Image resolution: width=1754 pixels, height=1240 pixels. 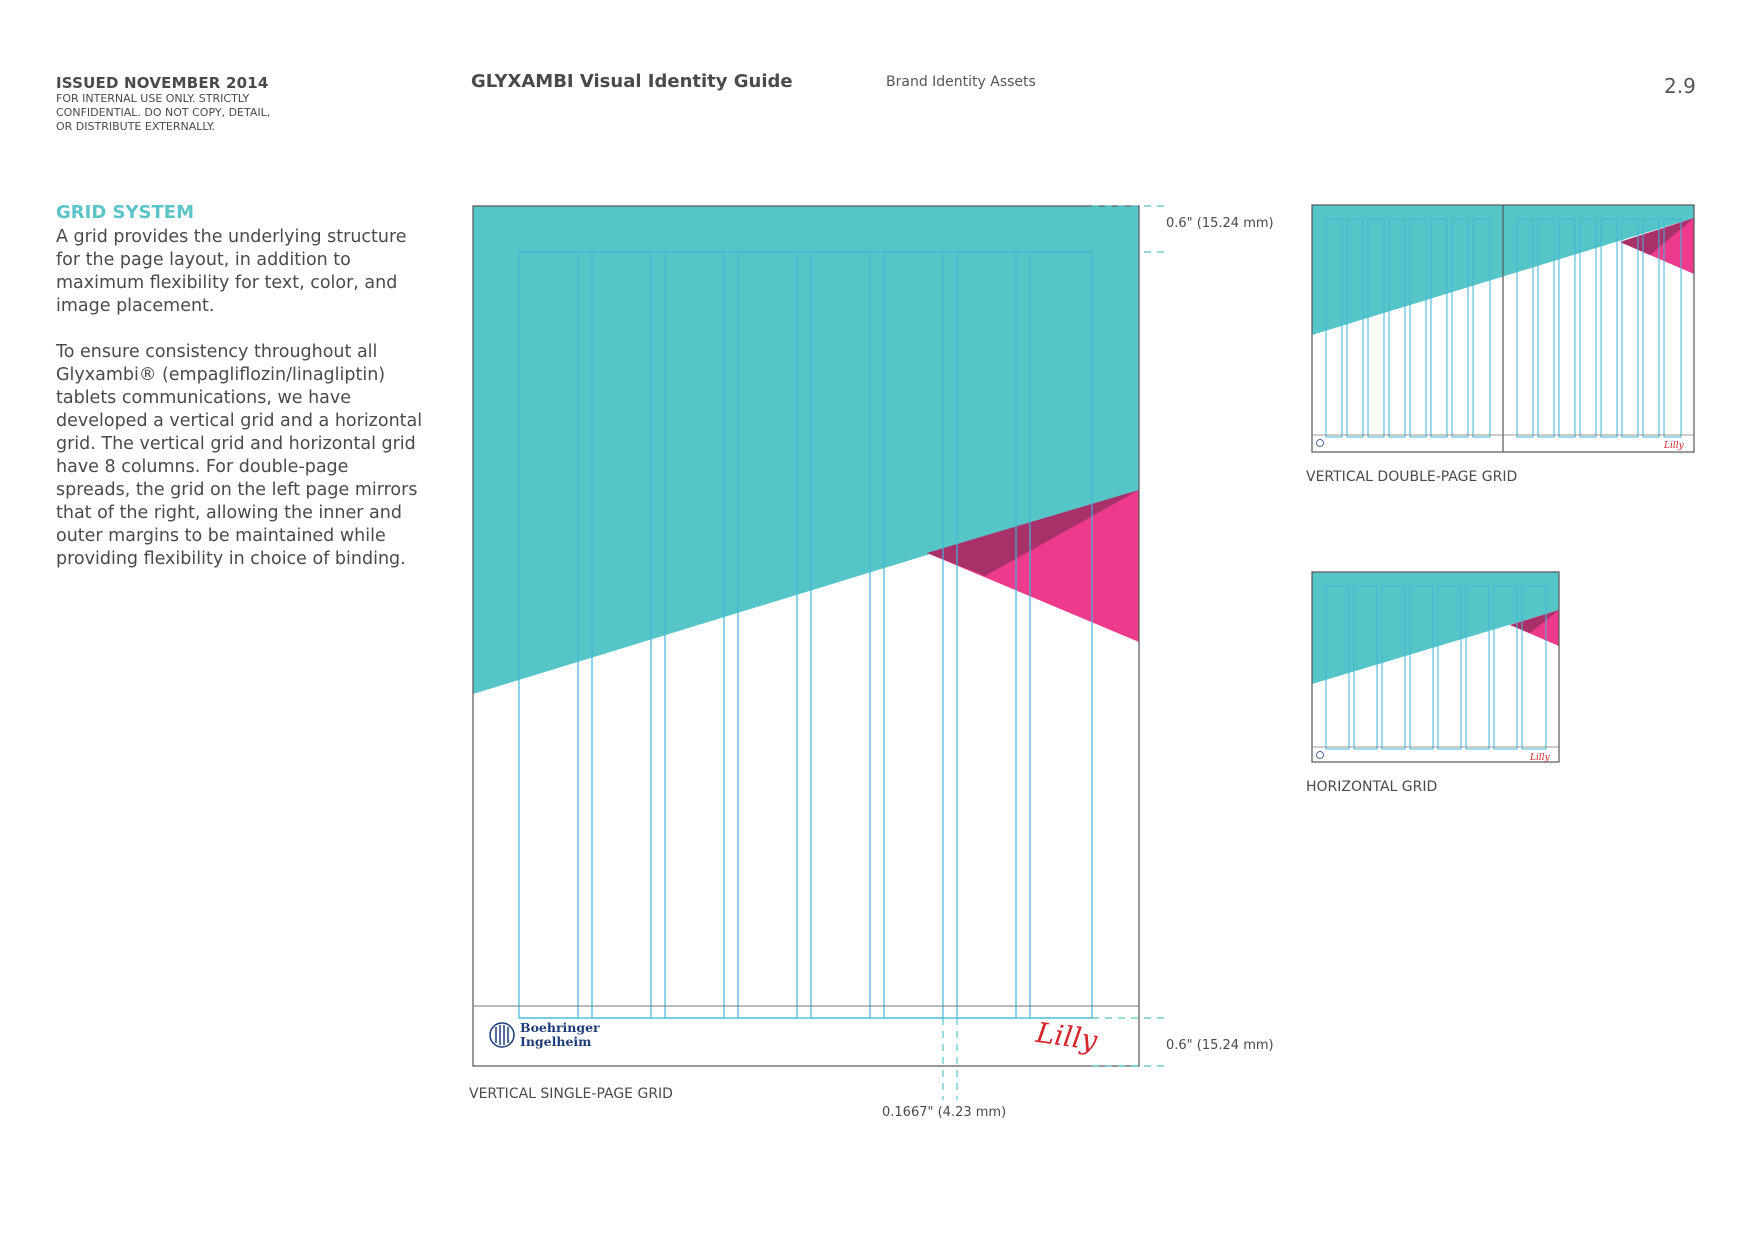 I want to click on document-title: GLYXAMBI Visual Identity Guide, so click(x=632, y=81).